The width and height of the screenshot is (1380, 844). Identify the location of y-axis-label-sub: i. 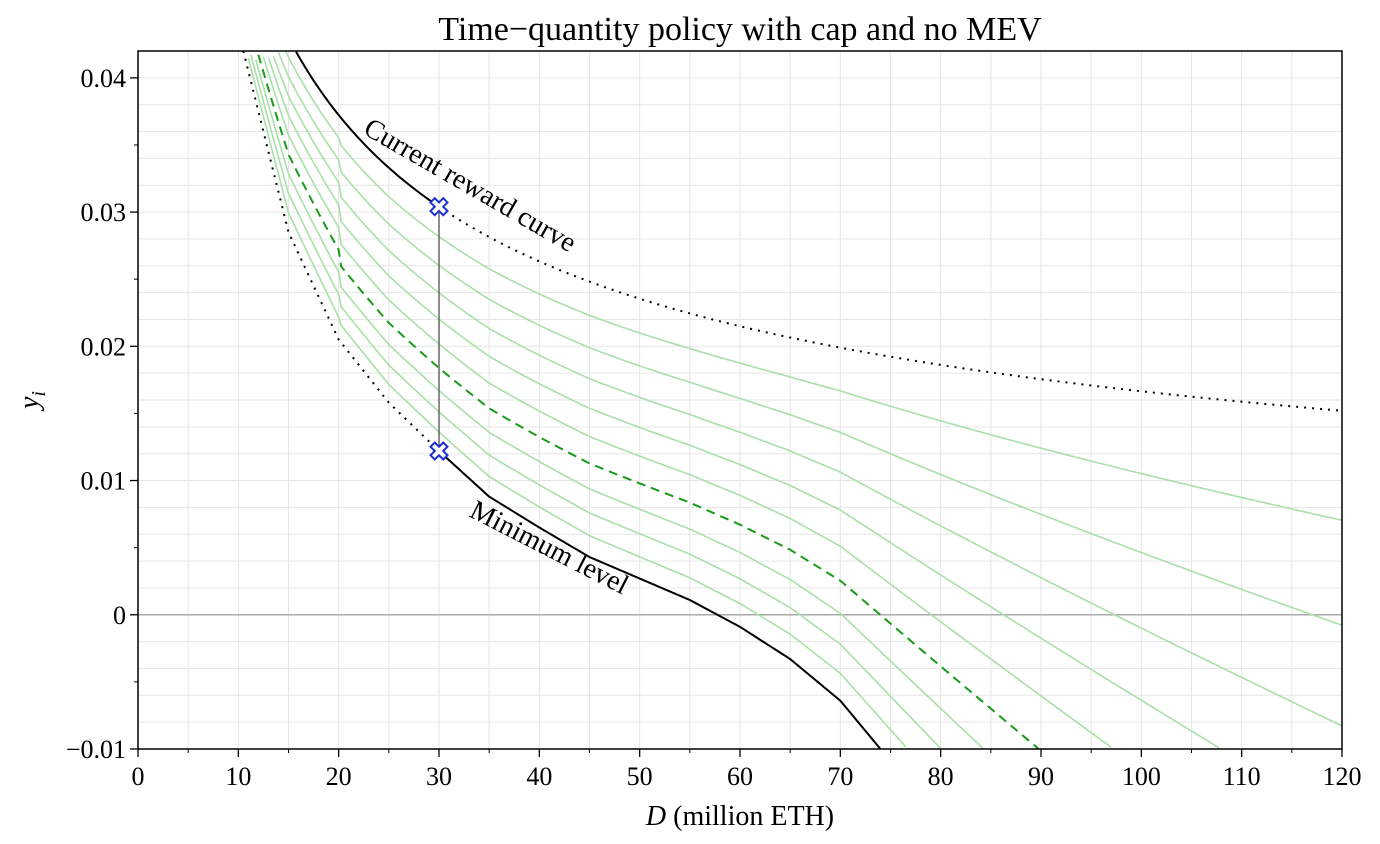
(39, 394).